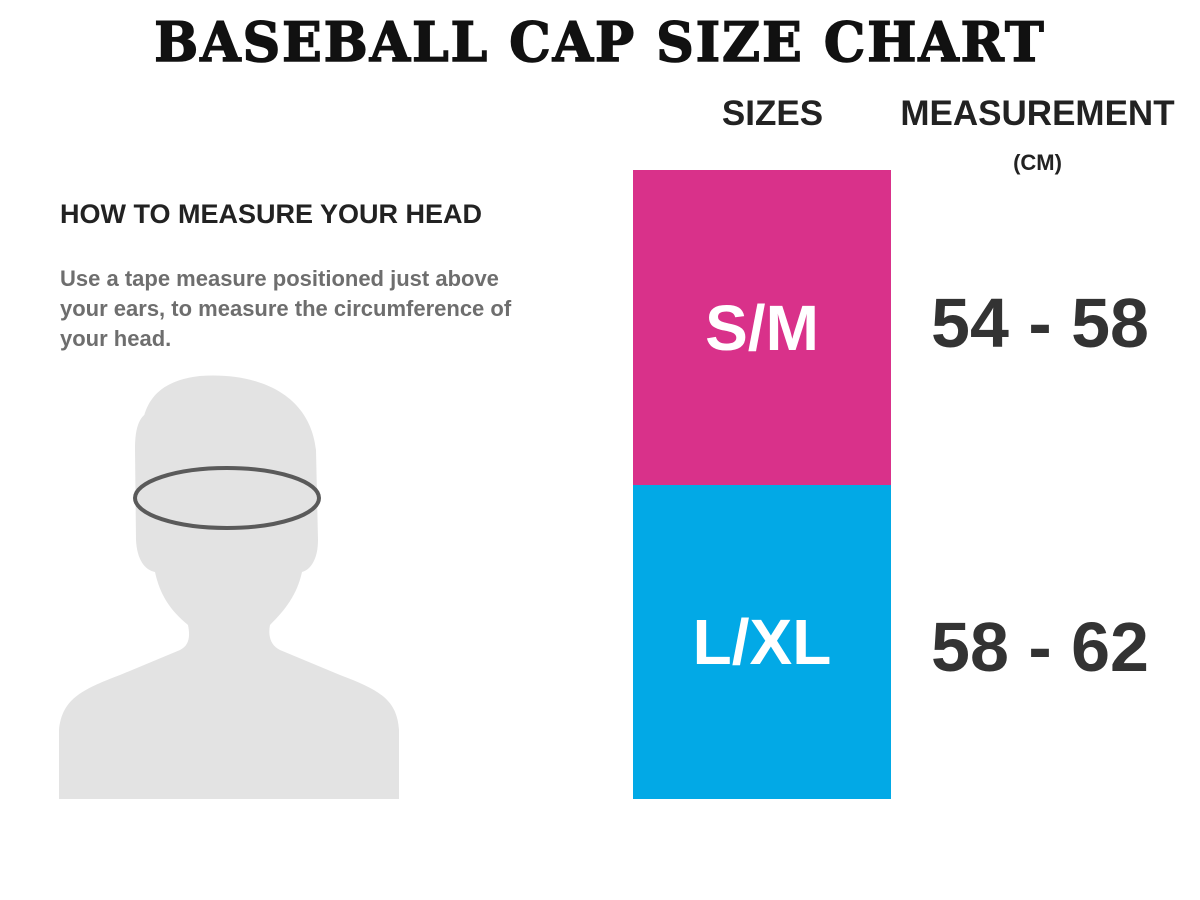  Describe the element at coordinates (1040, 323) in the screenshot. I see `measurement-sm: 54 - 58` at that location.